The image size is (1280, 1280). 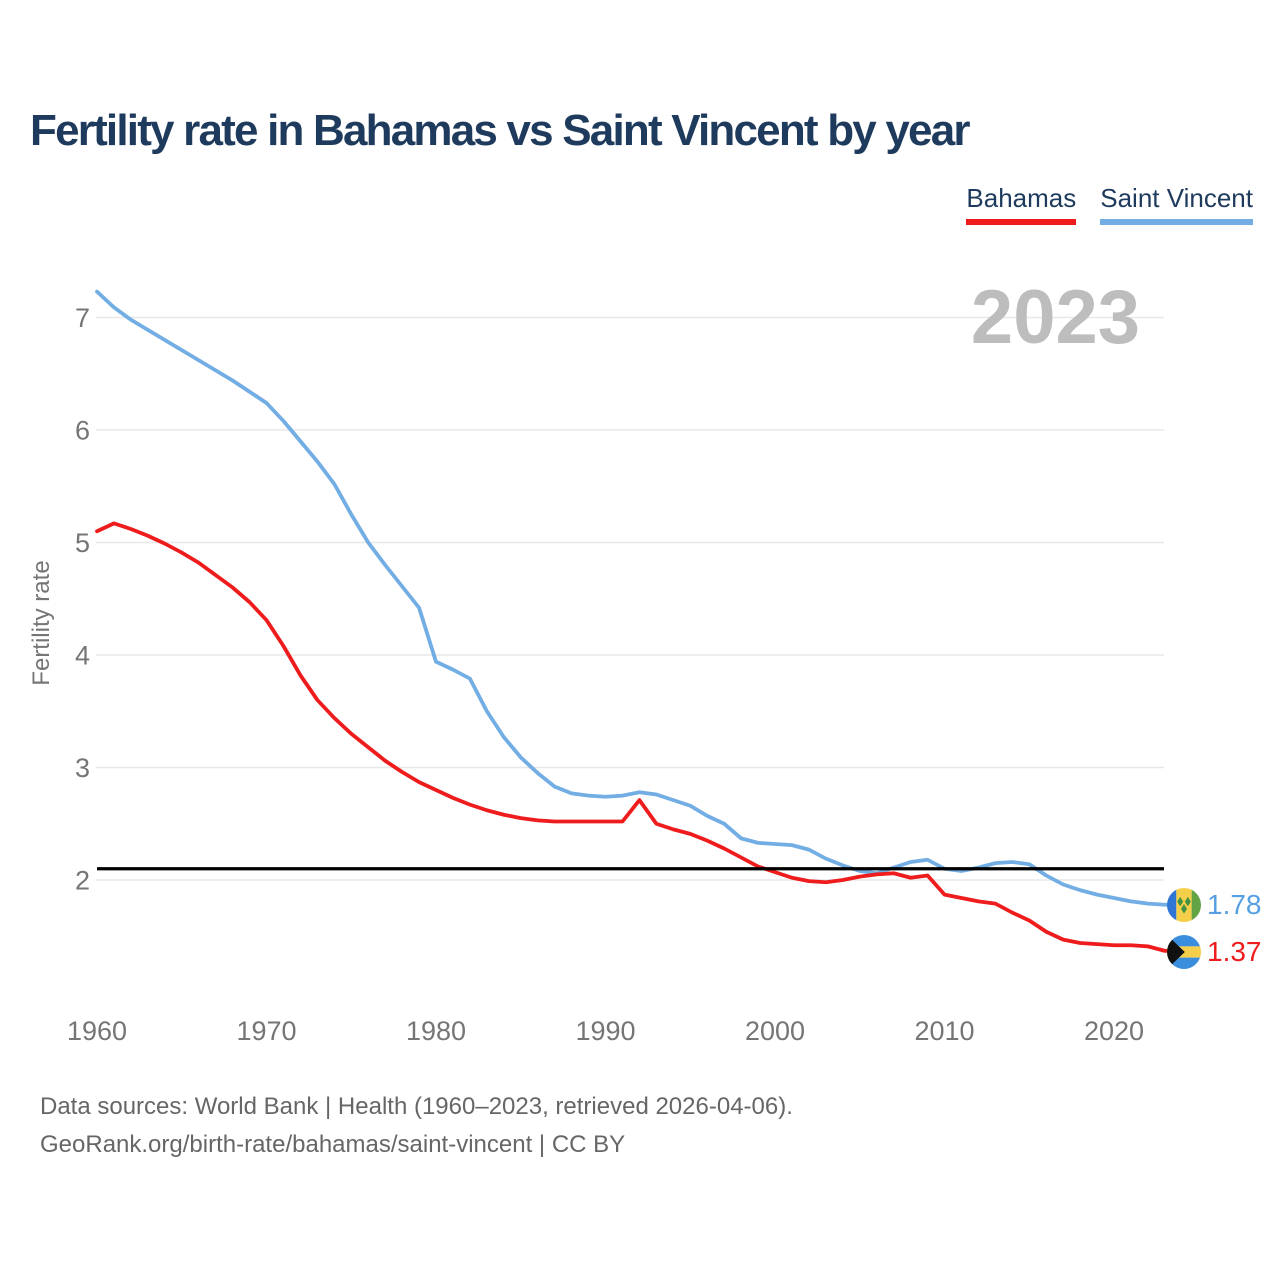 What do you see at coordinates (1021, 198) in the screenshot?
I see `legend-label-bahamas: Bahamas` at bounding box center [1021, 198].